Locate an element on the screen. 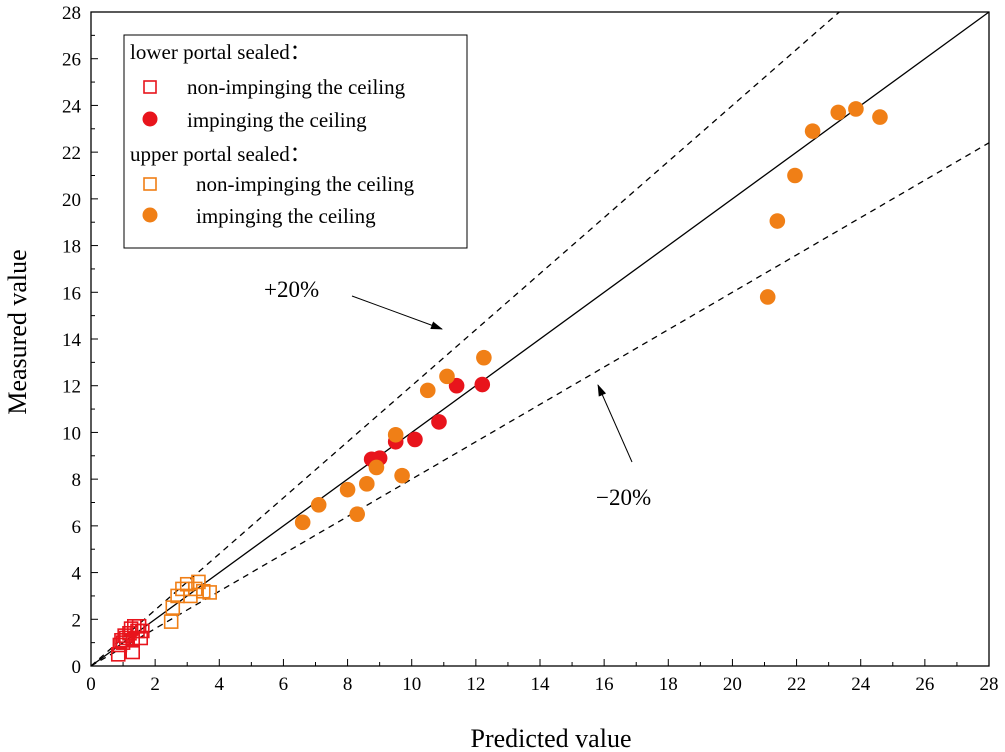  y-tick-label: 12 is located at coordinates (71, 387).